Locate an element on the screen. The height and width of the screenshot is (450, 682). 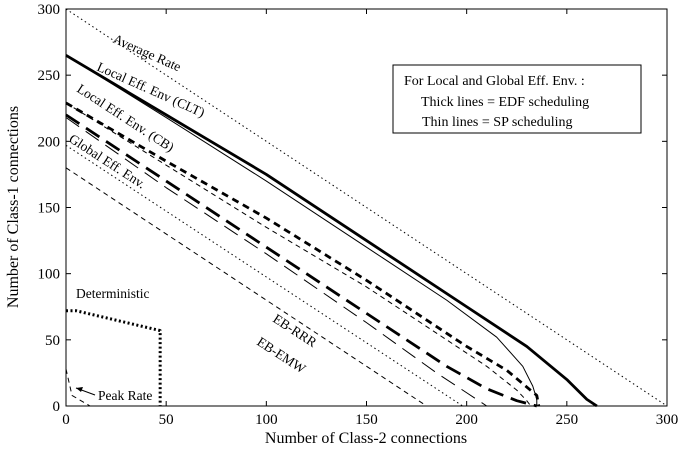
y-tick-label: 250 is located at coordinates (49, 76).